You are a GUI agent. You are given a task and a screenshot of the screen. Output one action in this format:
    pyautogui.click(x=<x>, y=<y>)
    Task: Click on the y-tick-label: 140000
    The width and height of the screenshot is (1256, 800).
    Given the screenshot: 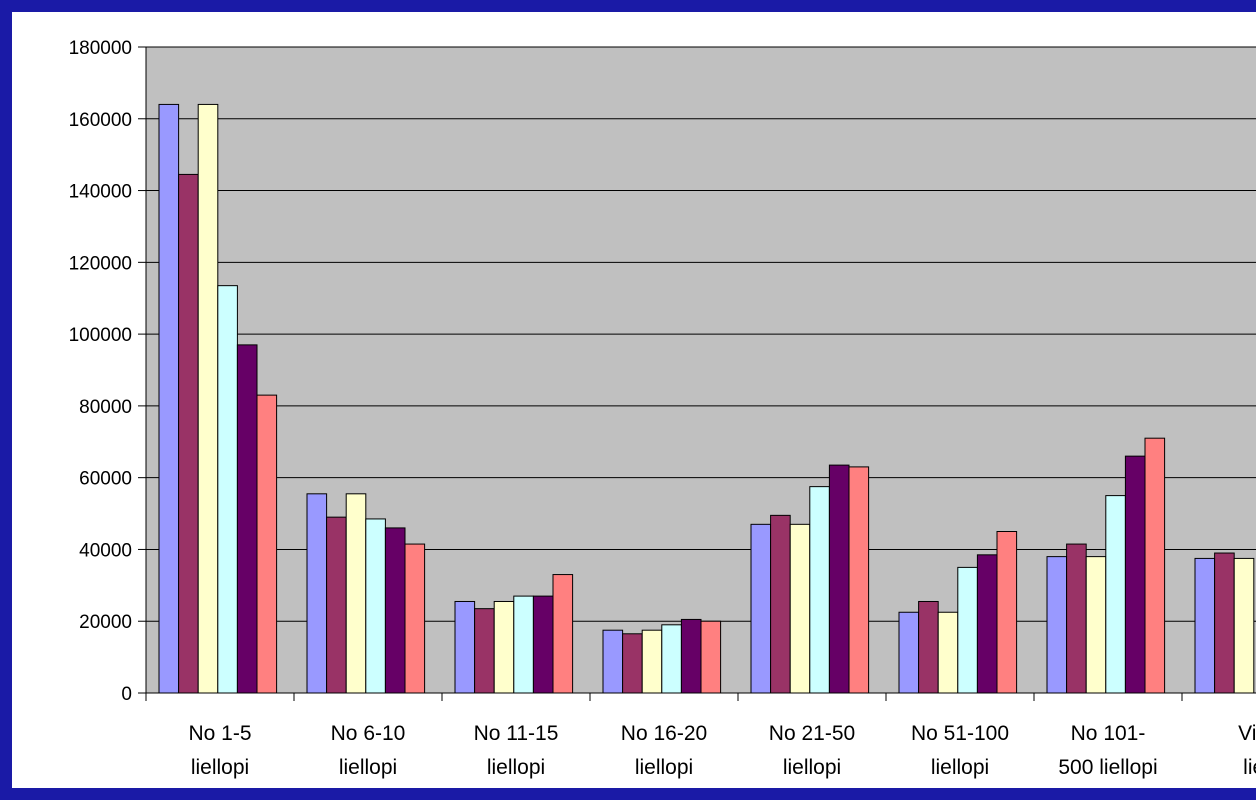 What is the action you would take?
    pyautogui.click(x=100, y=192)
    